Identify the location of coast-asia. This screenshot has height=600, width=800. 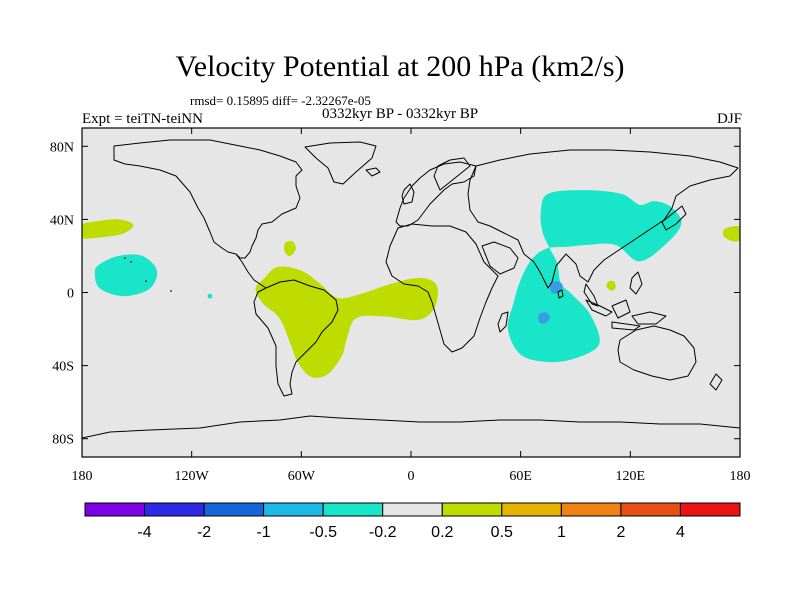
(603, 219).